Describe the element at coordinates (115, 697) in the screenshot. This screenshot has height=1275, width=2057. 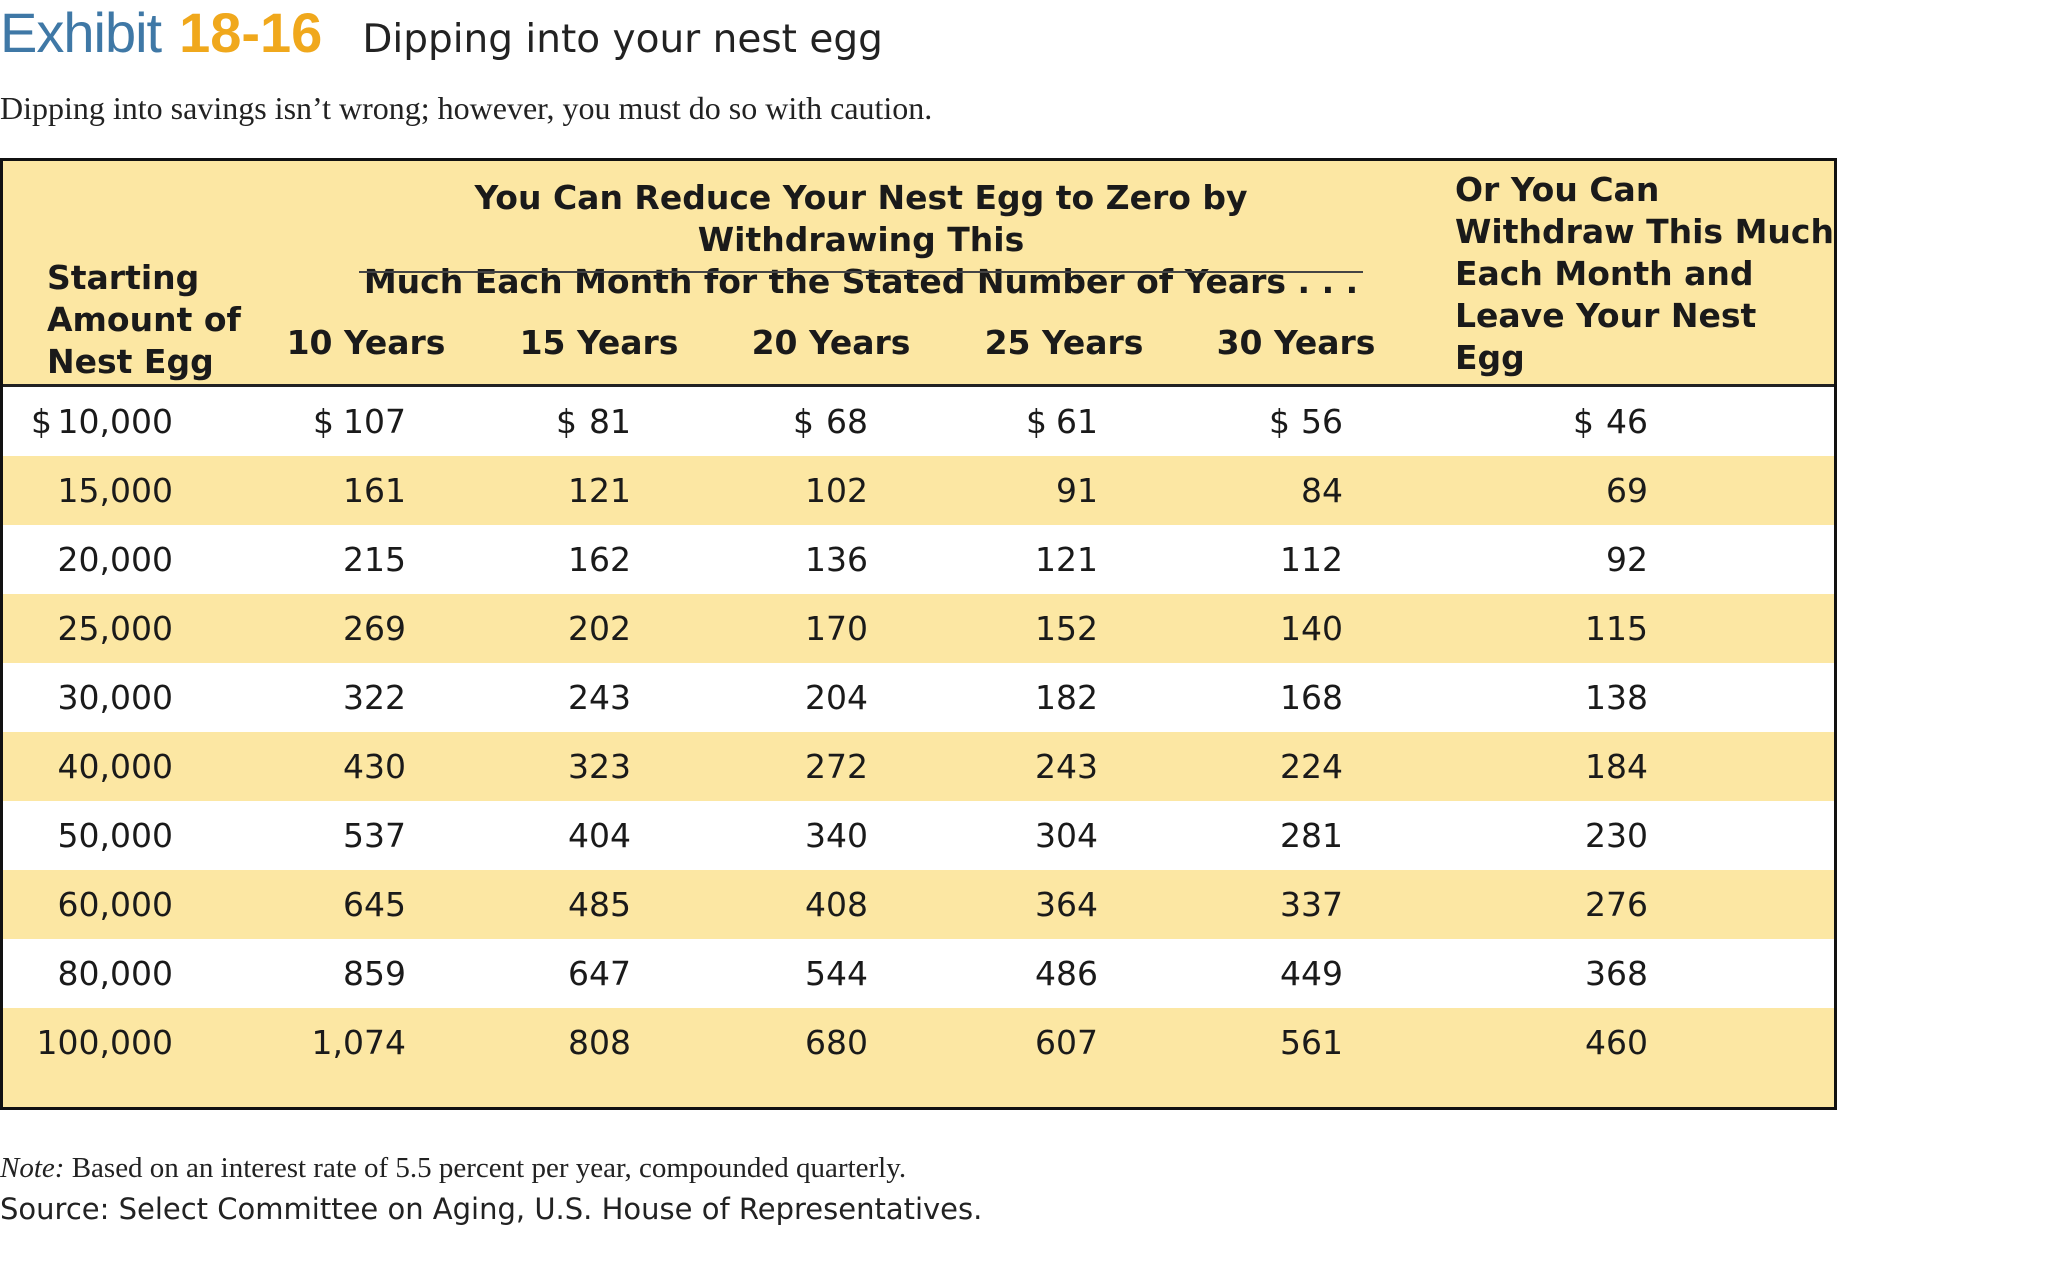
I see `starting-amount-cell: 30,000` at that location.